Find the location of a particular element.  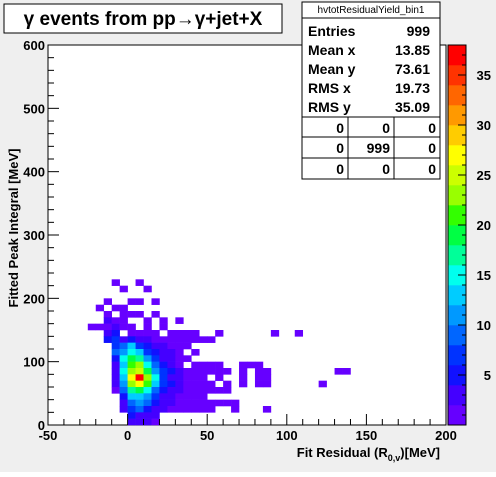

x-tick-label: 50 is located at coordinates (207, 435).